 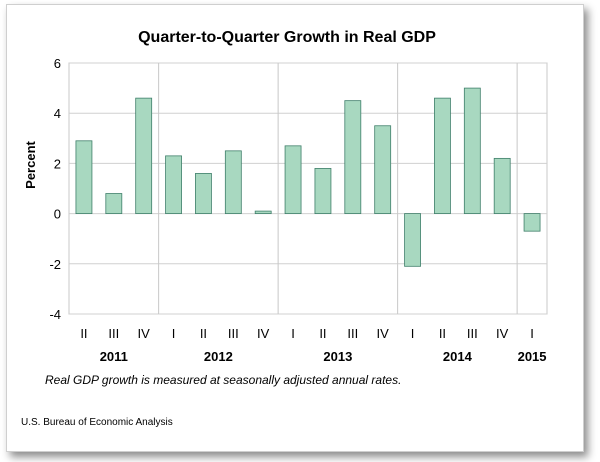 I want to click on y-tick-label: 2, so click(x=57, y=163).